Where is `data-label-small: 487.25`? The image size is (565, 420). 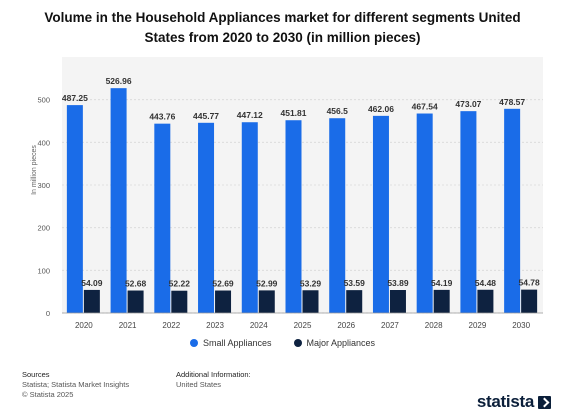
data-label-small: 487.25 is located at coordinates (75, 98).